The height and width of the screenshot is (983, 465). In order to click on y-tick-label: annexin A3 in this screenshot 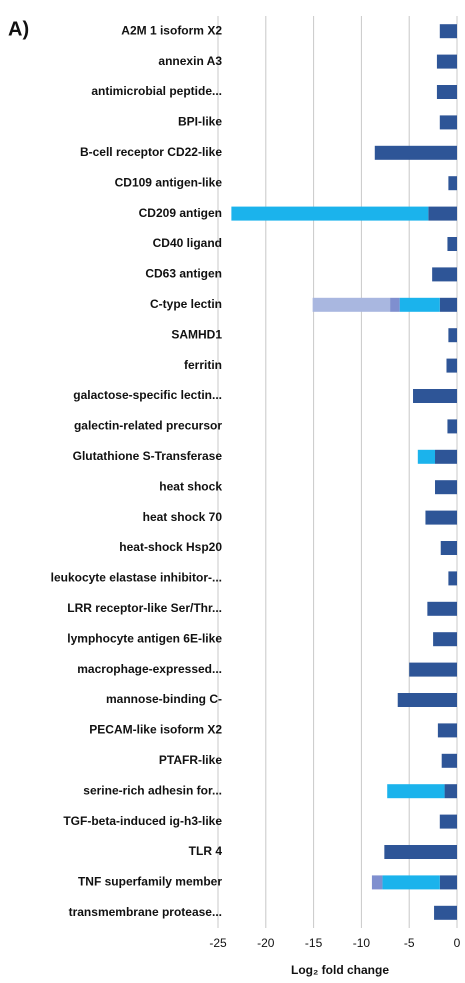, I will do `click(190, 61)`.